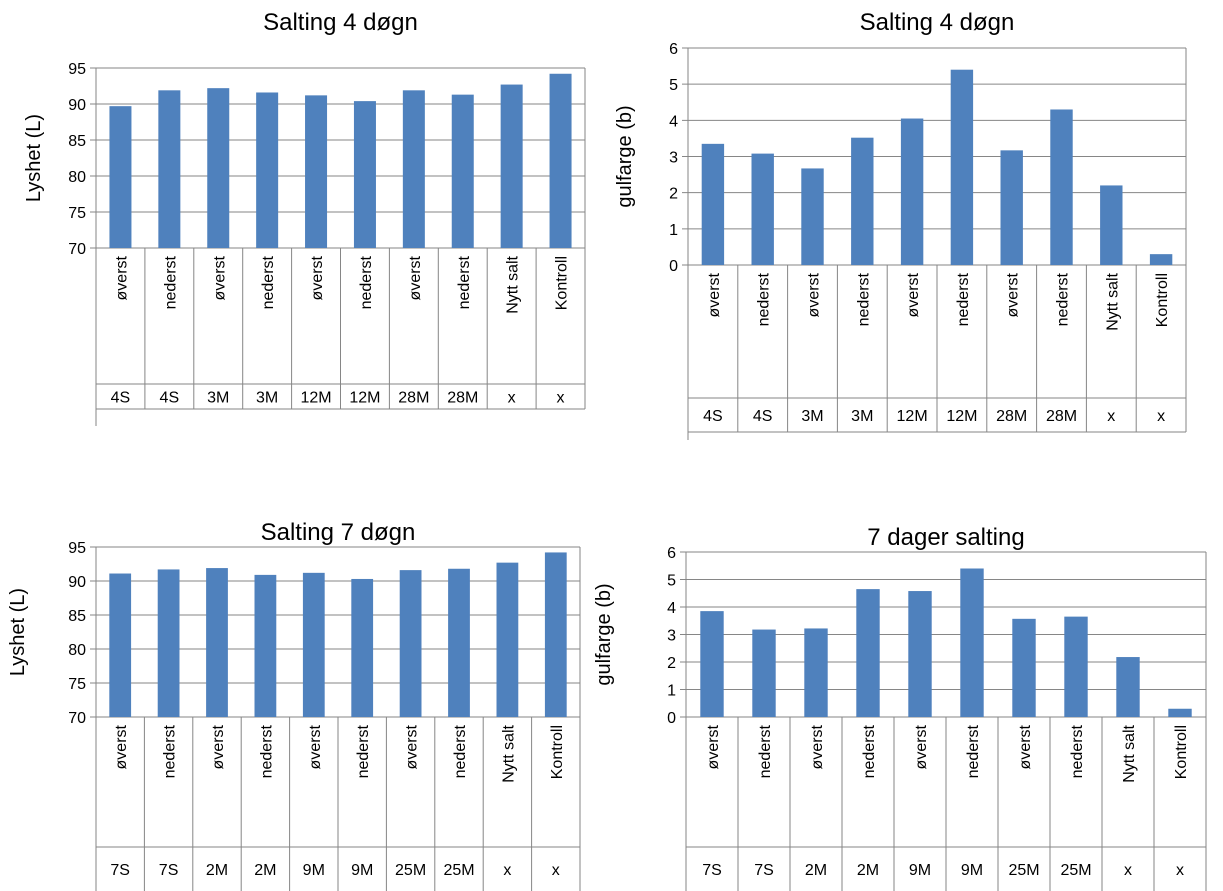 The width and height of the screenshot is (1223, 891). Describe the element at coordinates (77, 718) in the screenshot. I see `y-tick-label: 70` at that location.